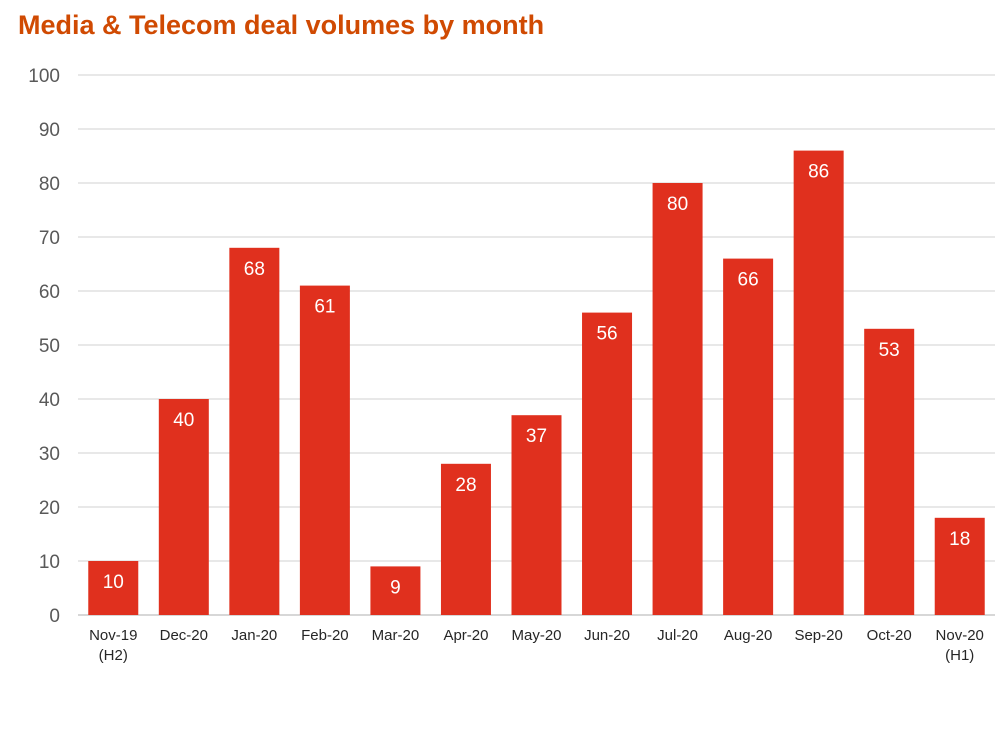 This screenshot has width=999, height=733. I want to click on data-label: 10, so click(113, 582).